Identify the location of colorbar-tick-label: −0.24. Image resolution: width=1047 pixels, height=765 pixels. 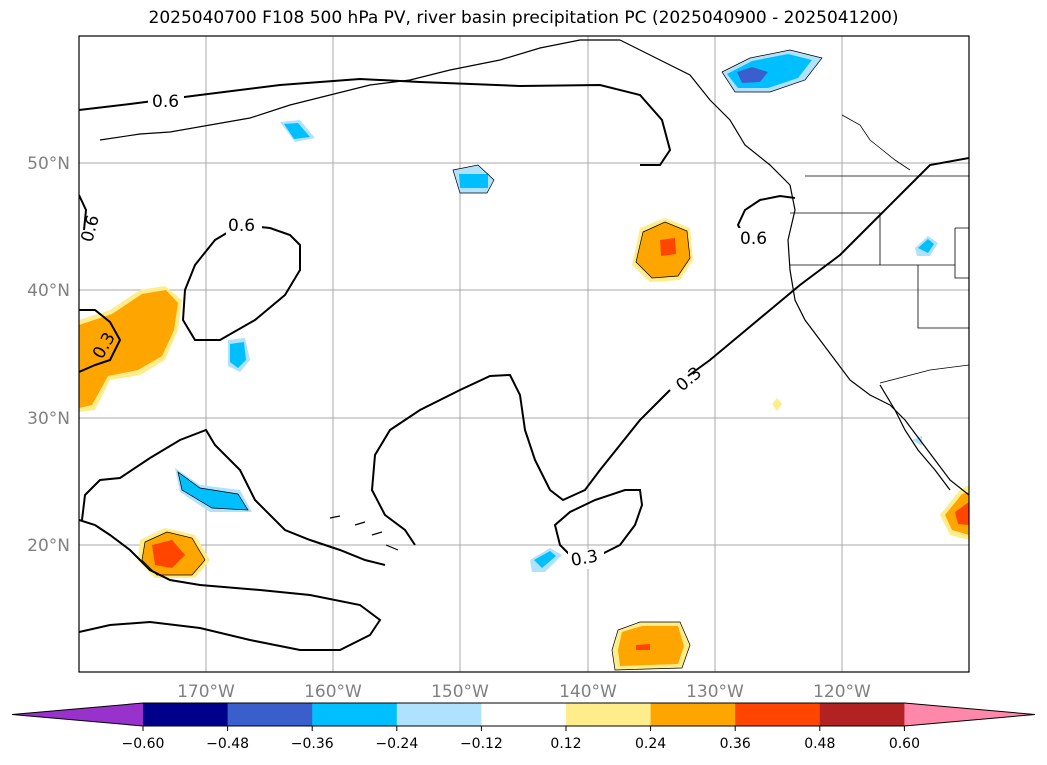
(396, 744).